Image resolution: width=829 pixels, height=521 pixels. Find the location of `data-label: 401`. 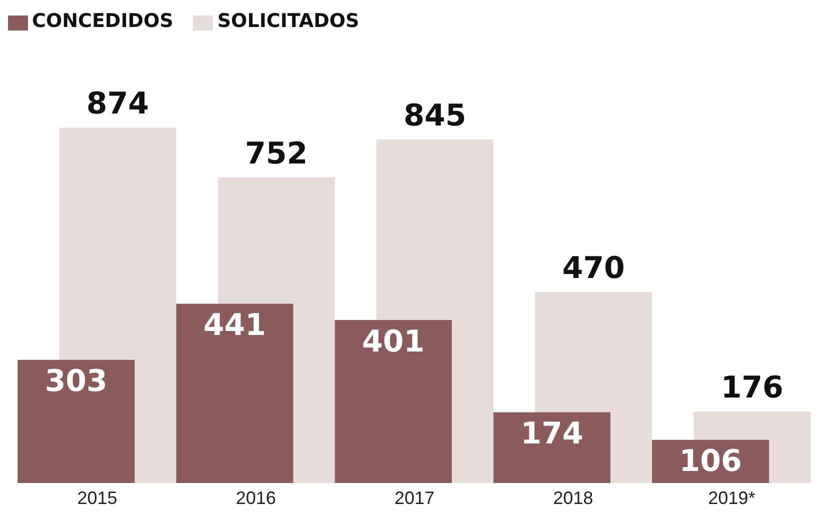

data-label: 401 is located at coordinates (393, 342).